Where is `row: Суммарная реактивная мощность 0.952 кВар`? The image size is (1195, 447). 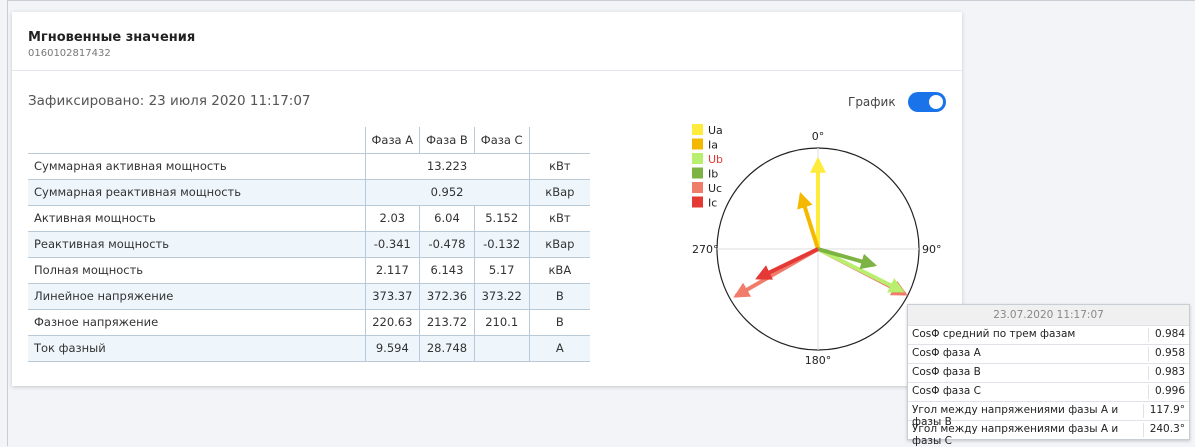 row: Суммарная реактивная мощность 0.952 кВар is located at coordinates (309, 192).